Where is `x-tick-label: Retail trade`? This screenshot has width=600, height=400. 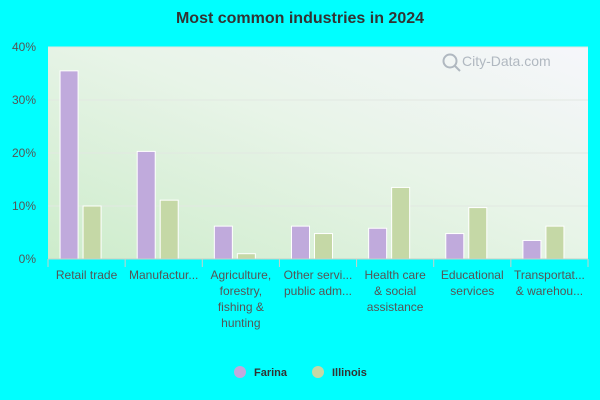 x-tick-label: Retail trade is located at coordinates (87, 275).